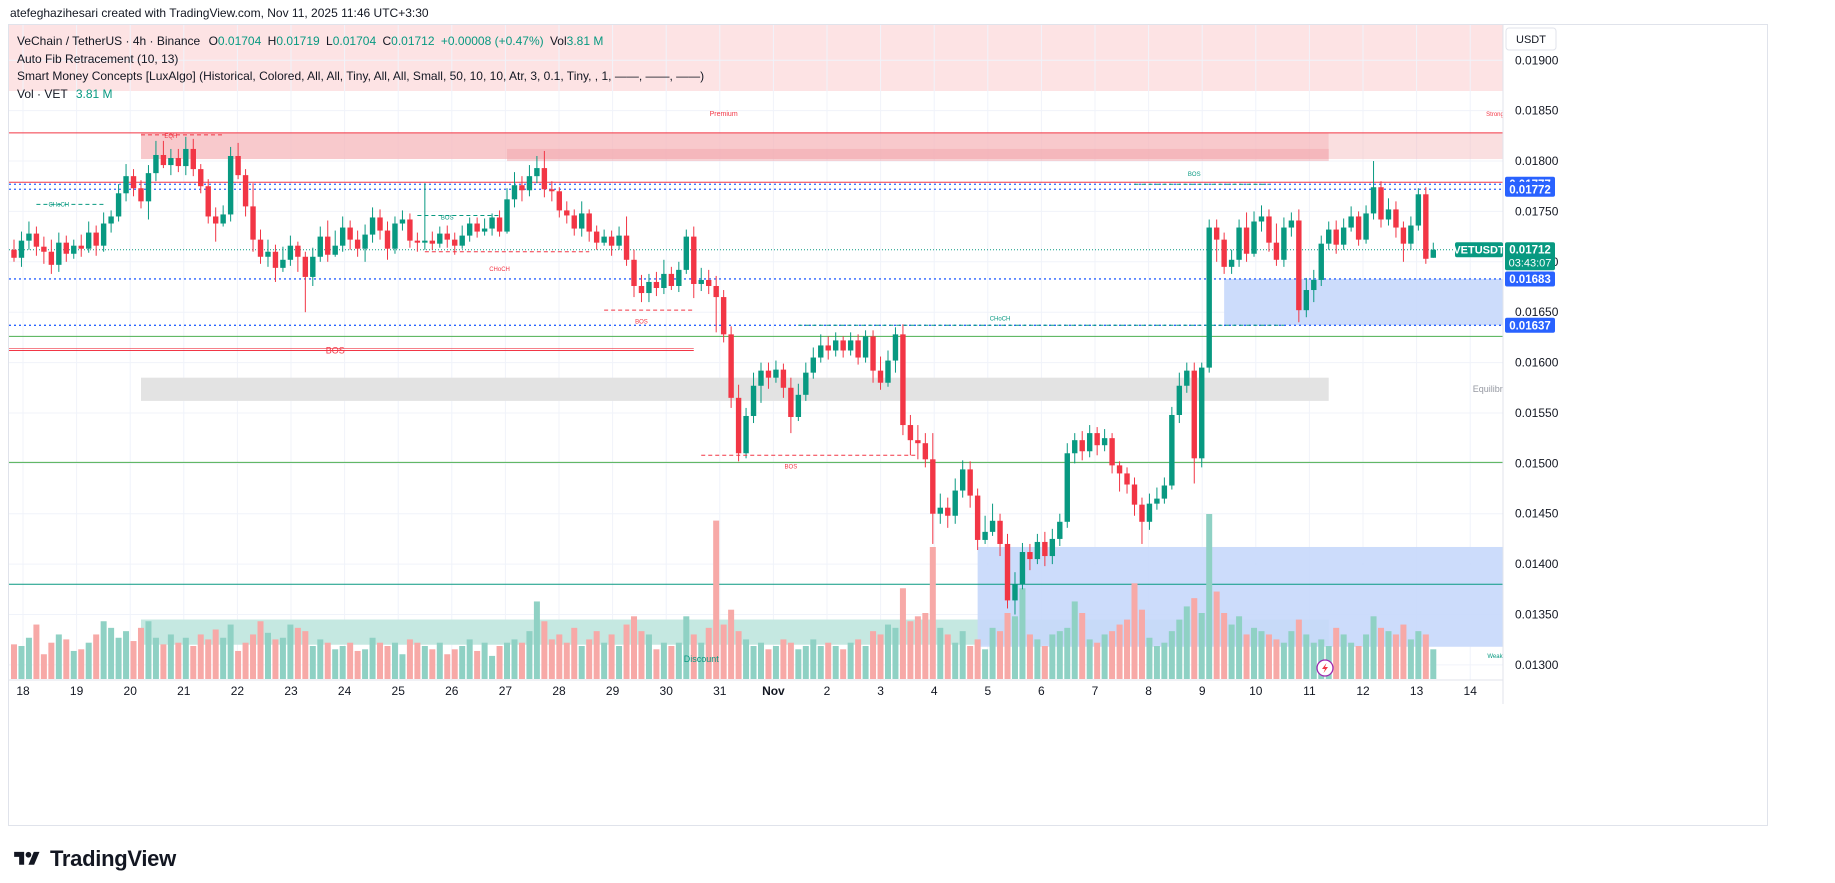  I want to click on legend-volume-row: Vol · VET 3.81 M, so click(360, 95).